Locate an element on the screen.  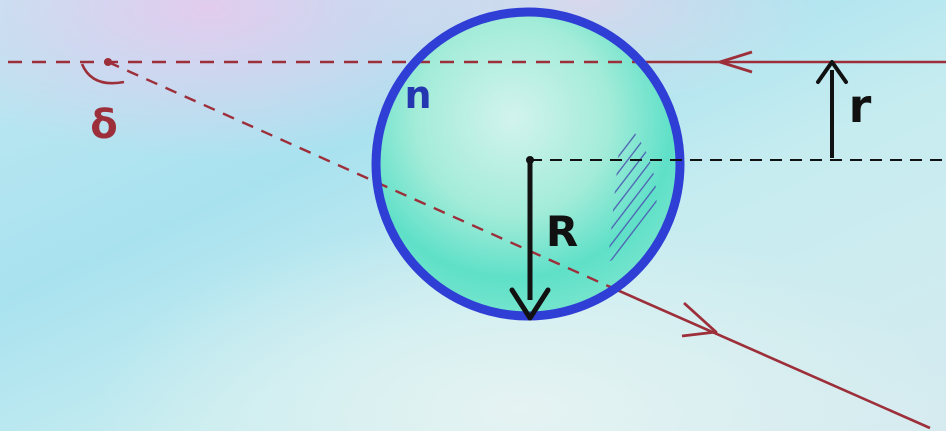
exit-ray-arrowhead is located at coordinates (699, 319).